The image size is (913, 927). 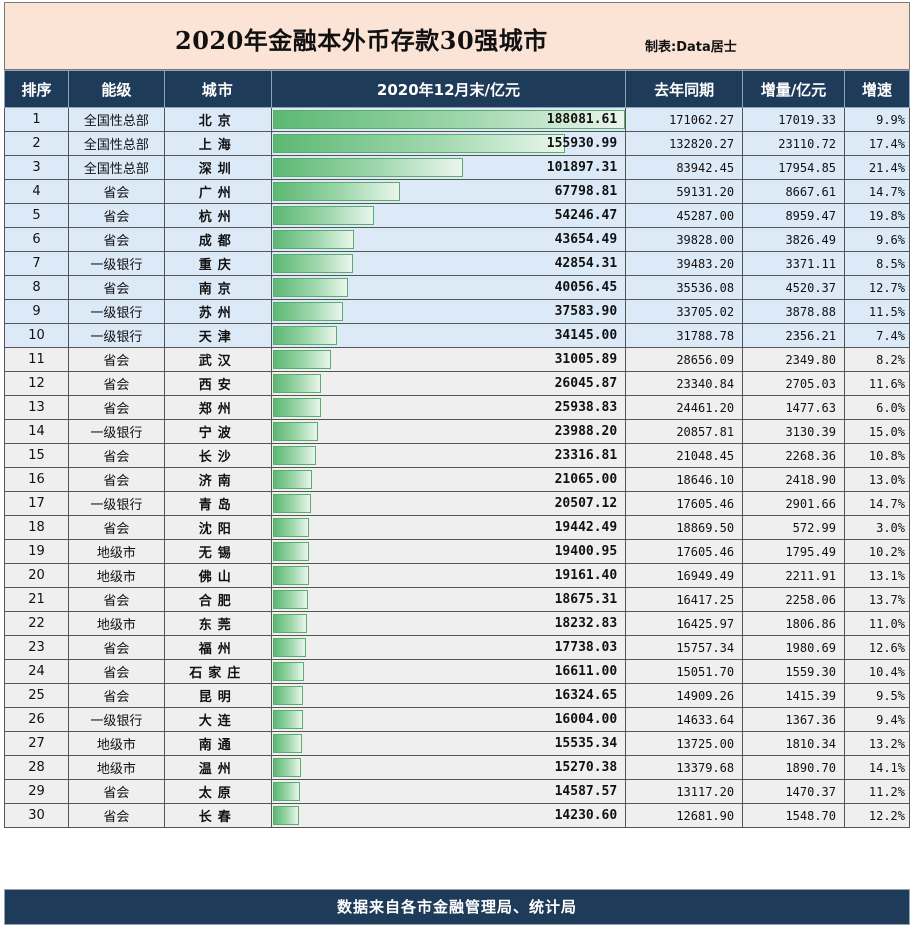 I want to click on rank-cell: 24, so click(x=36, y=671).